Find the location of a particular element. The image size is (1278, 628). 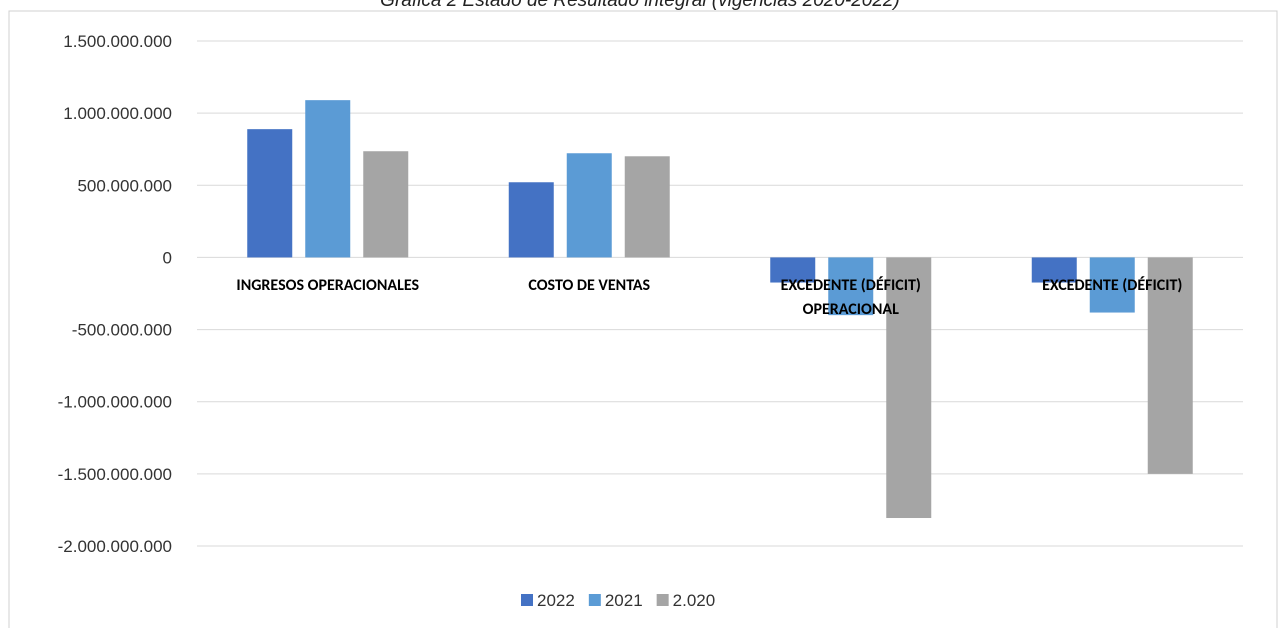

x-tick-label: EXCEDENTE (DÉFICIT) OPERACIONAL is located at coordinates (850, 298).